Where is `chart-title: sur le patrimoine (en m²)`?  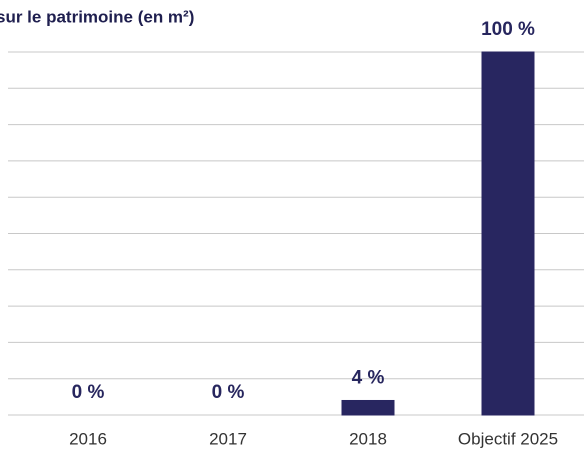
chart-title: sur le patrimoine (en m²) is located at coordinates (97, 16).